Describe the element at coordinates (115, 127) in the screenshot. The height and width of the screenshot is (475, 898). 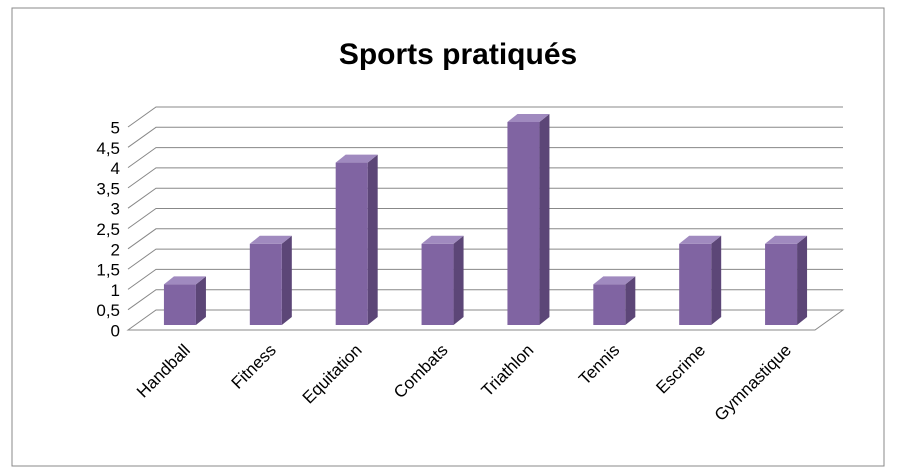
I see `y-tick-label: 5` at that location.